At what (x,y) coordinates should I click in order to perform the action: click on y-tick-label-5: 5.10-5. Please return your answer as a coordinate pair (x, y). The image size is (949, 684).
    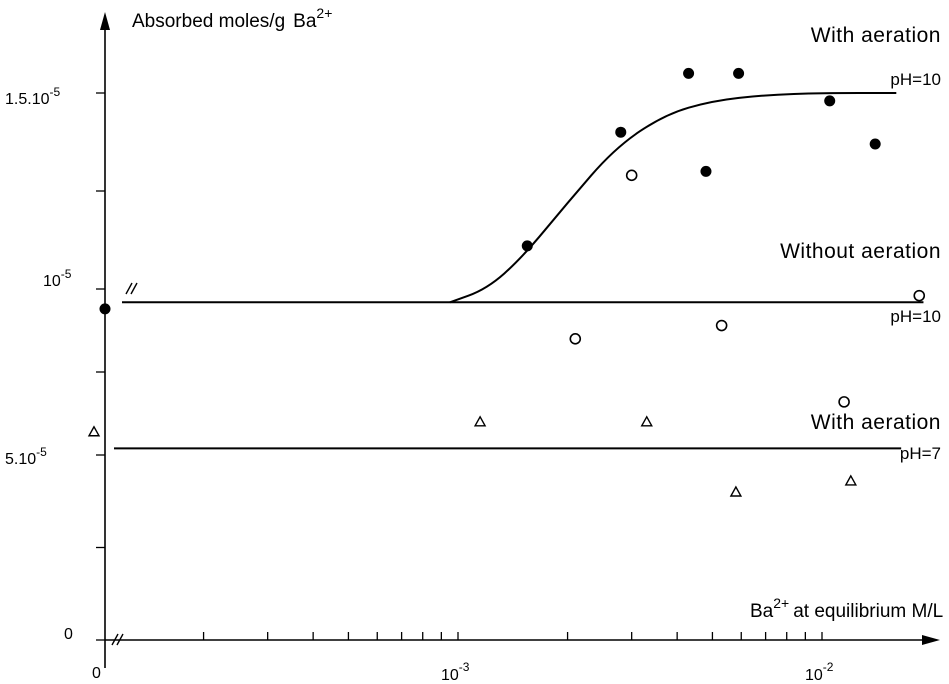
    Looking at the image, I should click on (26, 456).